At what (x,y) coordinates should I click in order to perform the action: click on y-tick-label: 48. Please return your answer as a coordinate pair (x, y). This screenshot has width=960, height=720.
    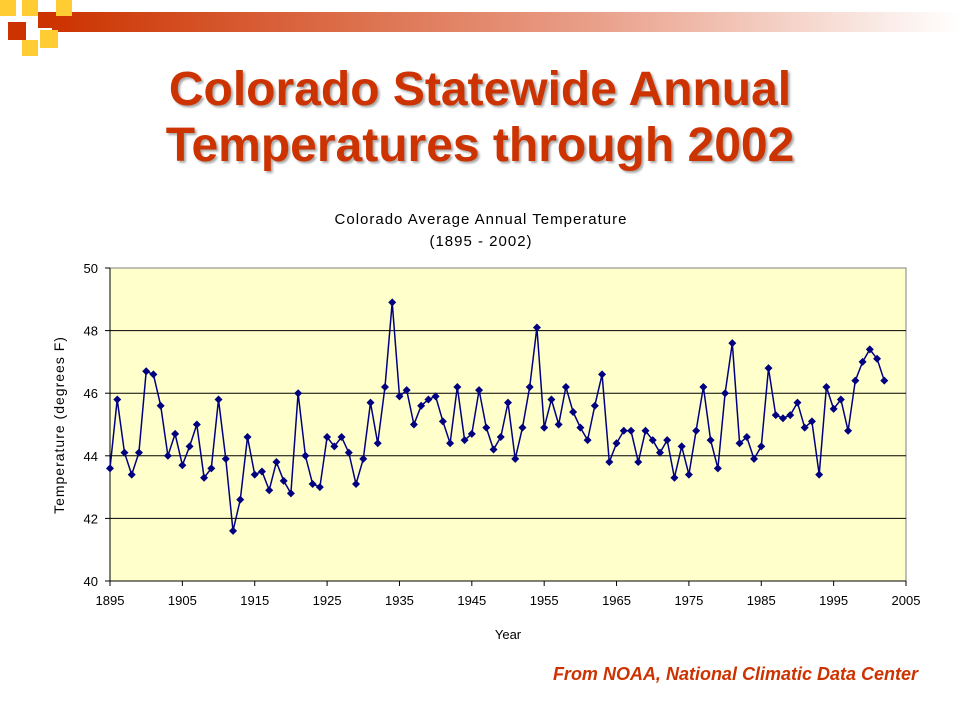
    Looking at the image, I should click on (91, 331).